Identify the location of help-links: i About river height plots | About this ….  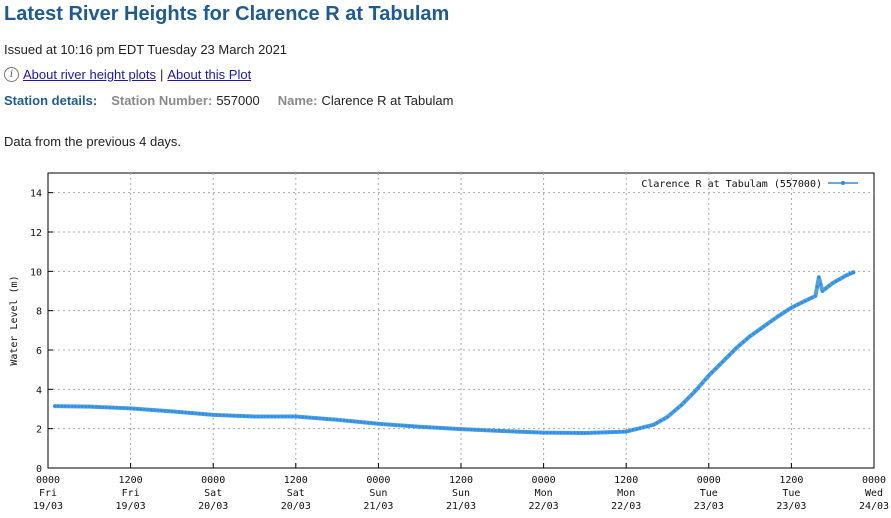
(127, 74).